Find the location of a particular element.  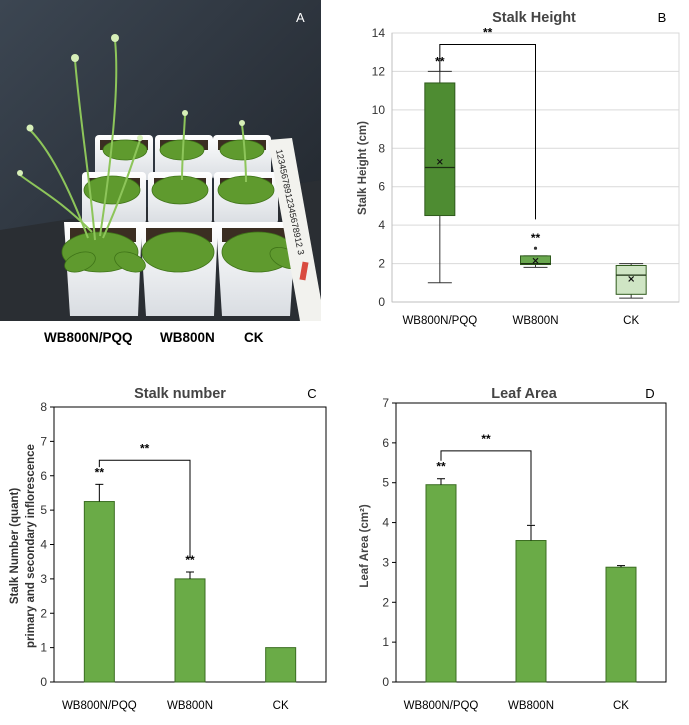

photo-label-wb800n: WB800N is located at coordinates (187, 337).